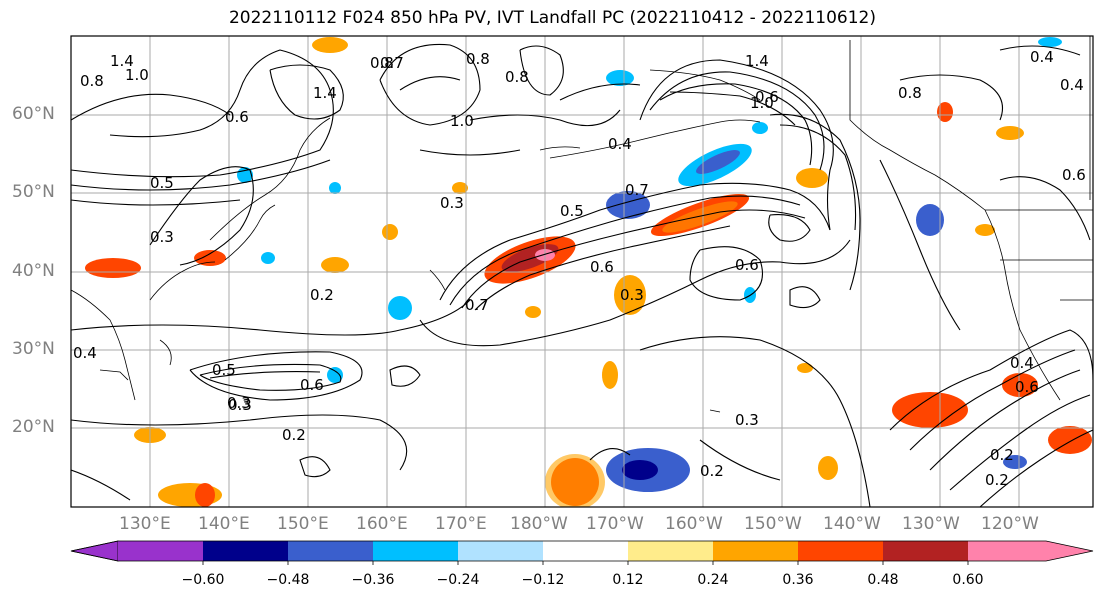 The image size is (1105, 601). Describe the element at coordinates (931, 524) in the screenshot. I see `lon-label: 130°W` at that location.